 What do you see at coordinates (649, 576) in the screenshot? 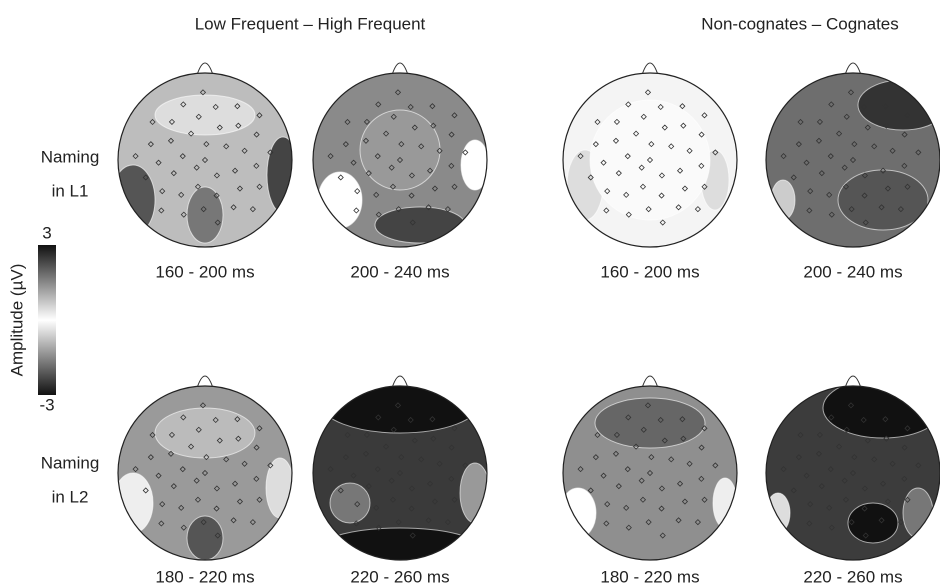
I see `time-window: 180 - 220 ms` at bounding box center [649, 576].